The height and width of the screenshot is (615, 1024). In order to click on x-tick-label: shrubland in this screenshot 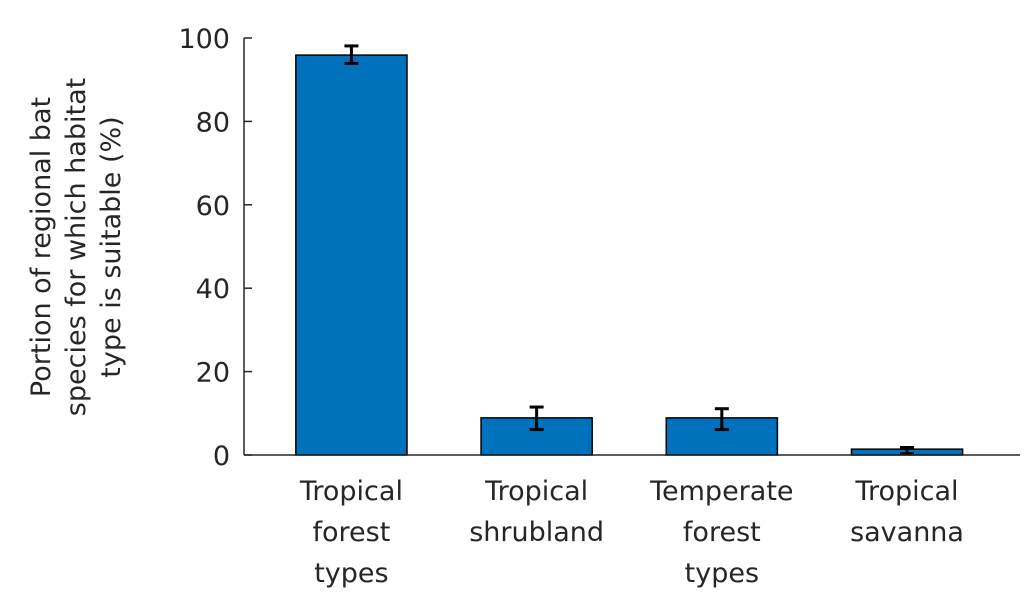, I will do `click(536, 532)`.